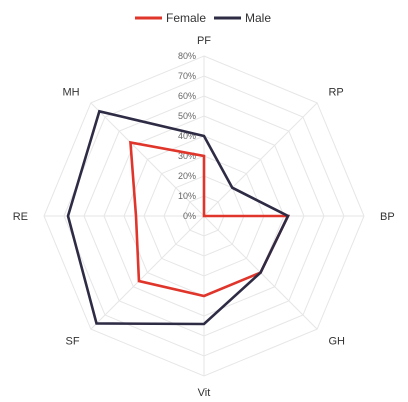  Describe the element at coordinates (186, 18) in the screenshot. I see `legend-label-female: Female` at that location.